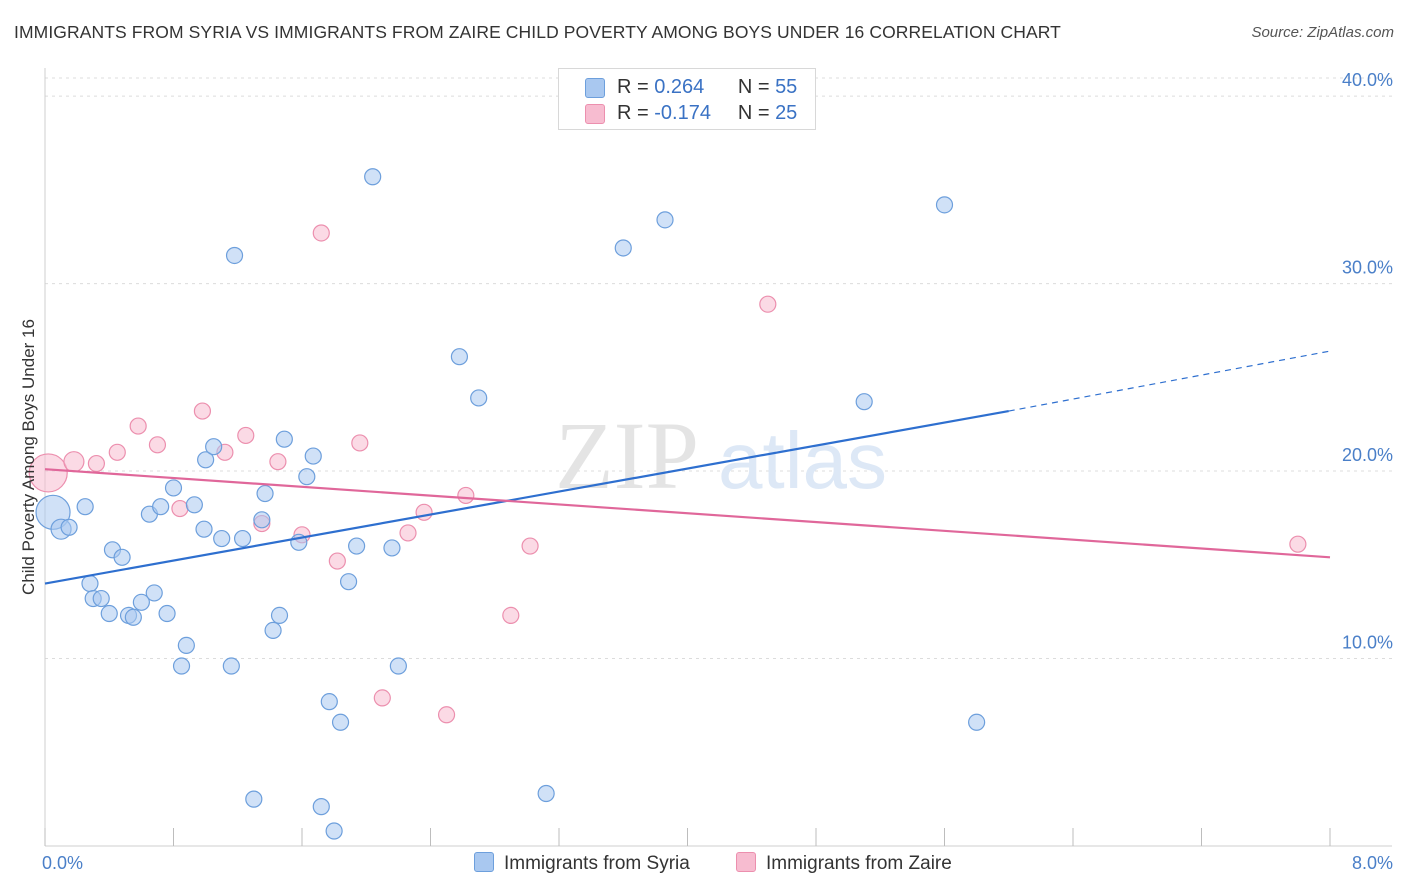  What do you see at coordinates (844, 863) in the screenshot?
I see `legend-item-zaire: Immigrants from Zaire` at bounding box center [844, 863].